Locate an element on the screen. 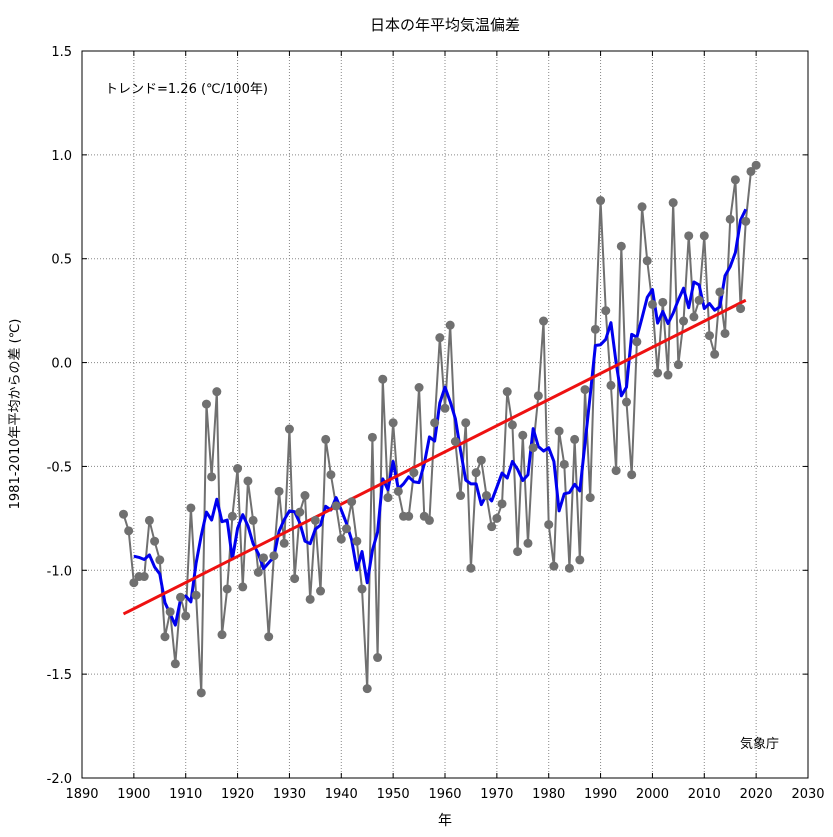  y-tick-label: 1.0 is located at coordinates (61, 156).